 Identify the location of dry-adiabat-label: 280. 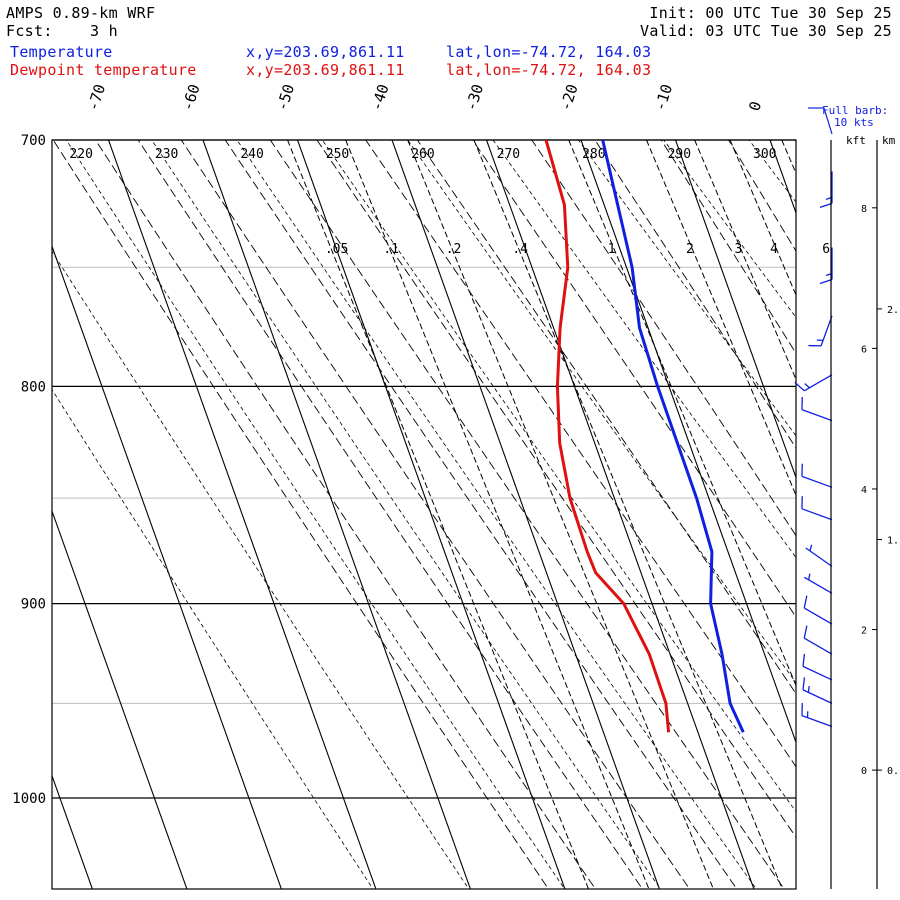
(593, 154).